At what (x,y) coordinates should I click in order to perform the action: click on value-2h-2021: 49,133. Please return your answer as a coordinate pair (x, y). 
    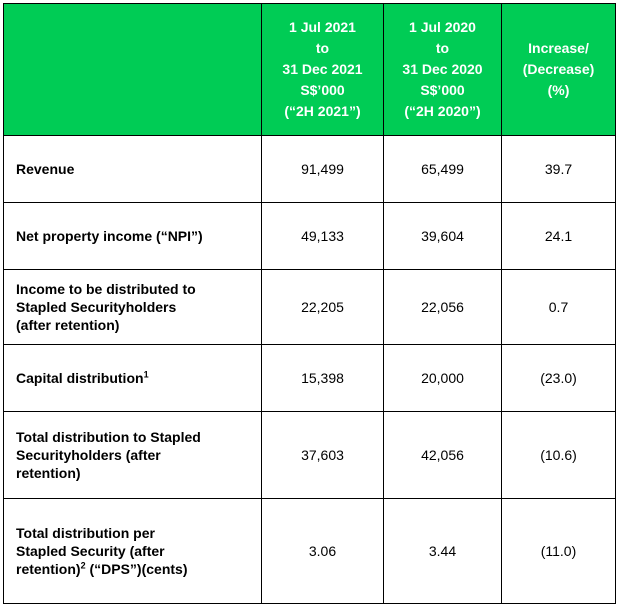
    Looking at the image, I should click on (322, 236).